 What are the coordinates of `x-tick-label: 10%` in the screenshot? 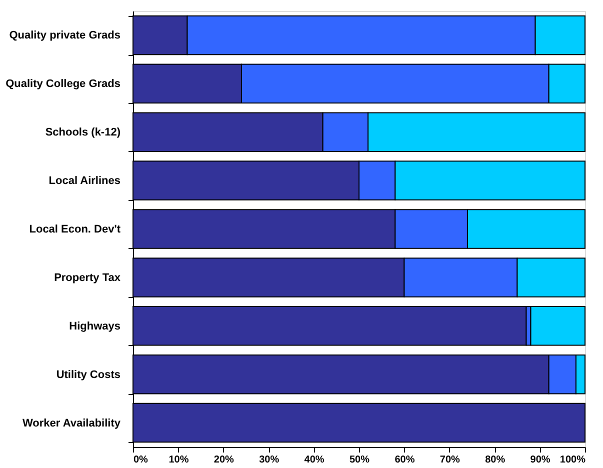 It's located at (178, 460).